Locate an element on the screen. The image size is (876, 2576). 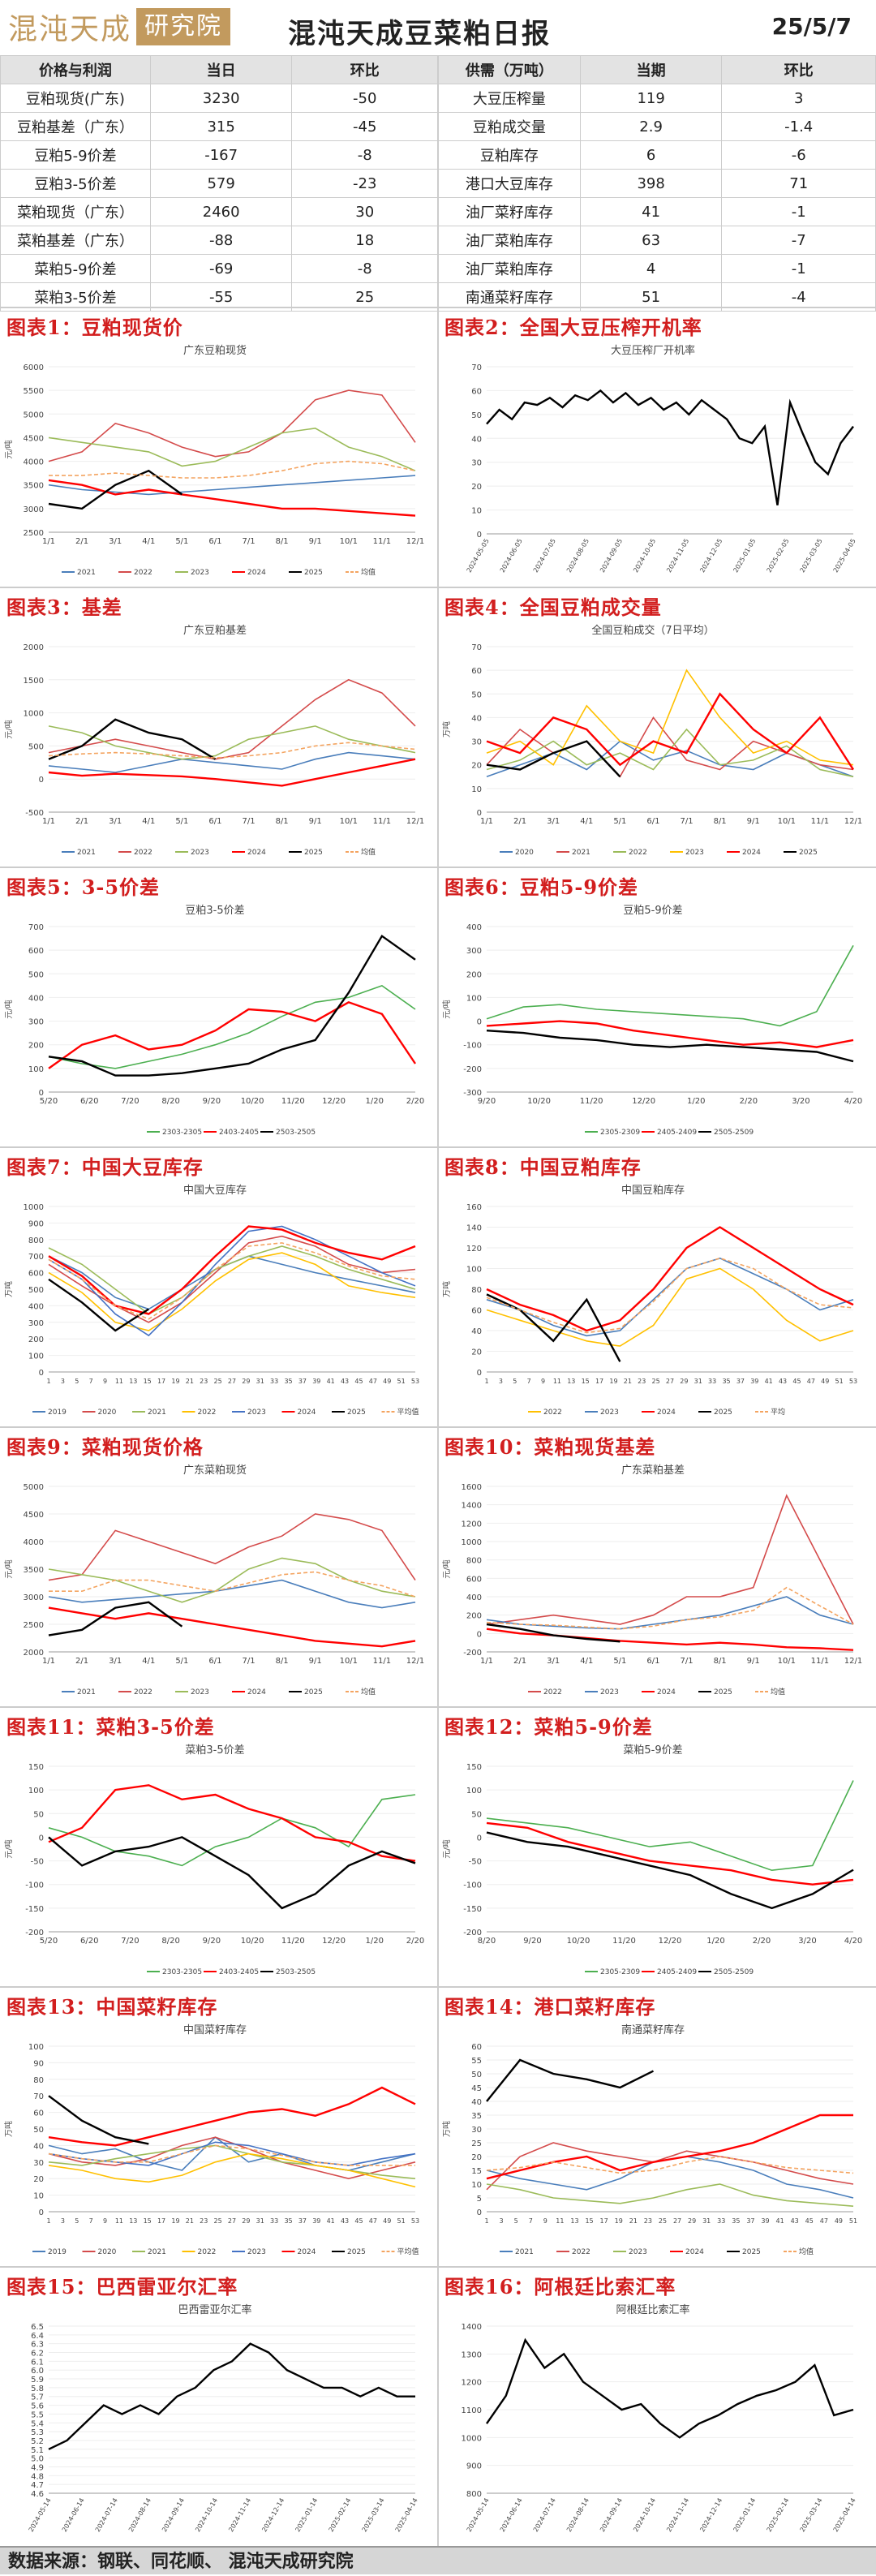
y-tick-label: 50 is located at coordinates (38, 1814).